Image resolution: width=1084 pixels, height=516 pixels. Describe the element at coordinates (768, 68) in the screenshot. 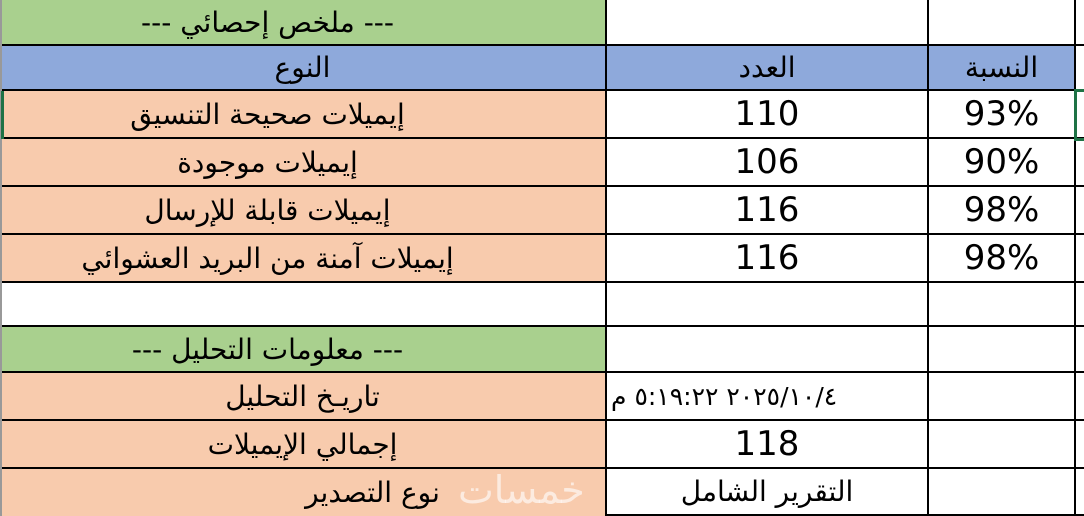

I see `cell-header-count: العدد` at that location.